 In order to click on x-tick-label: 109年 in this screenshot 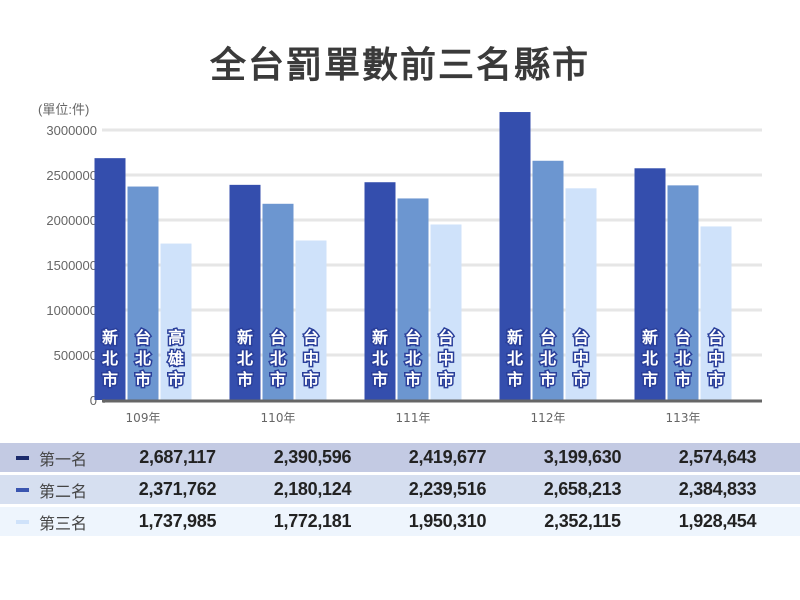, I will do `click(143, 418)`.